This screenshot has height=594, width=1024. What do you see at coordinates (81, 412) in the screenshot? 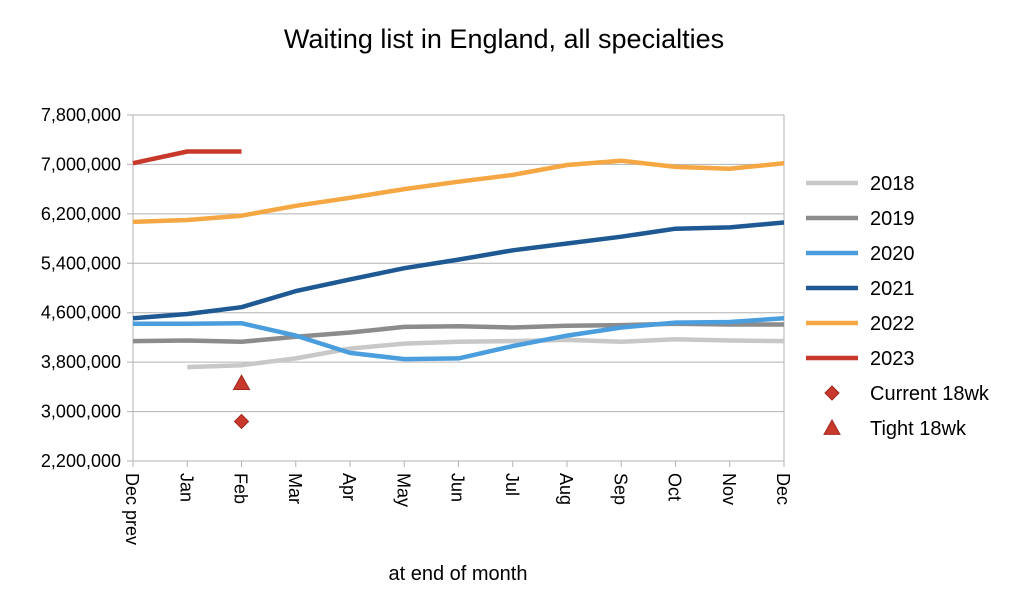
I see `y-tick-label: 3,000,000` at bounding box center [81, 412].